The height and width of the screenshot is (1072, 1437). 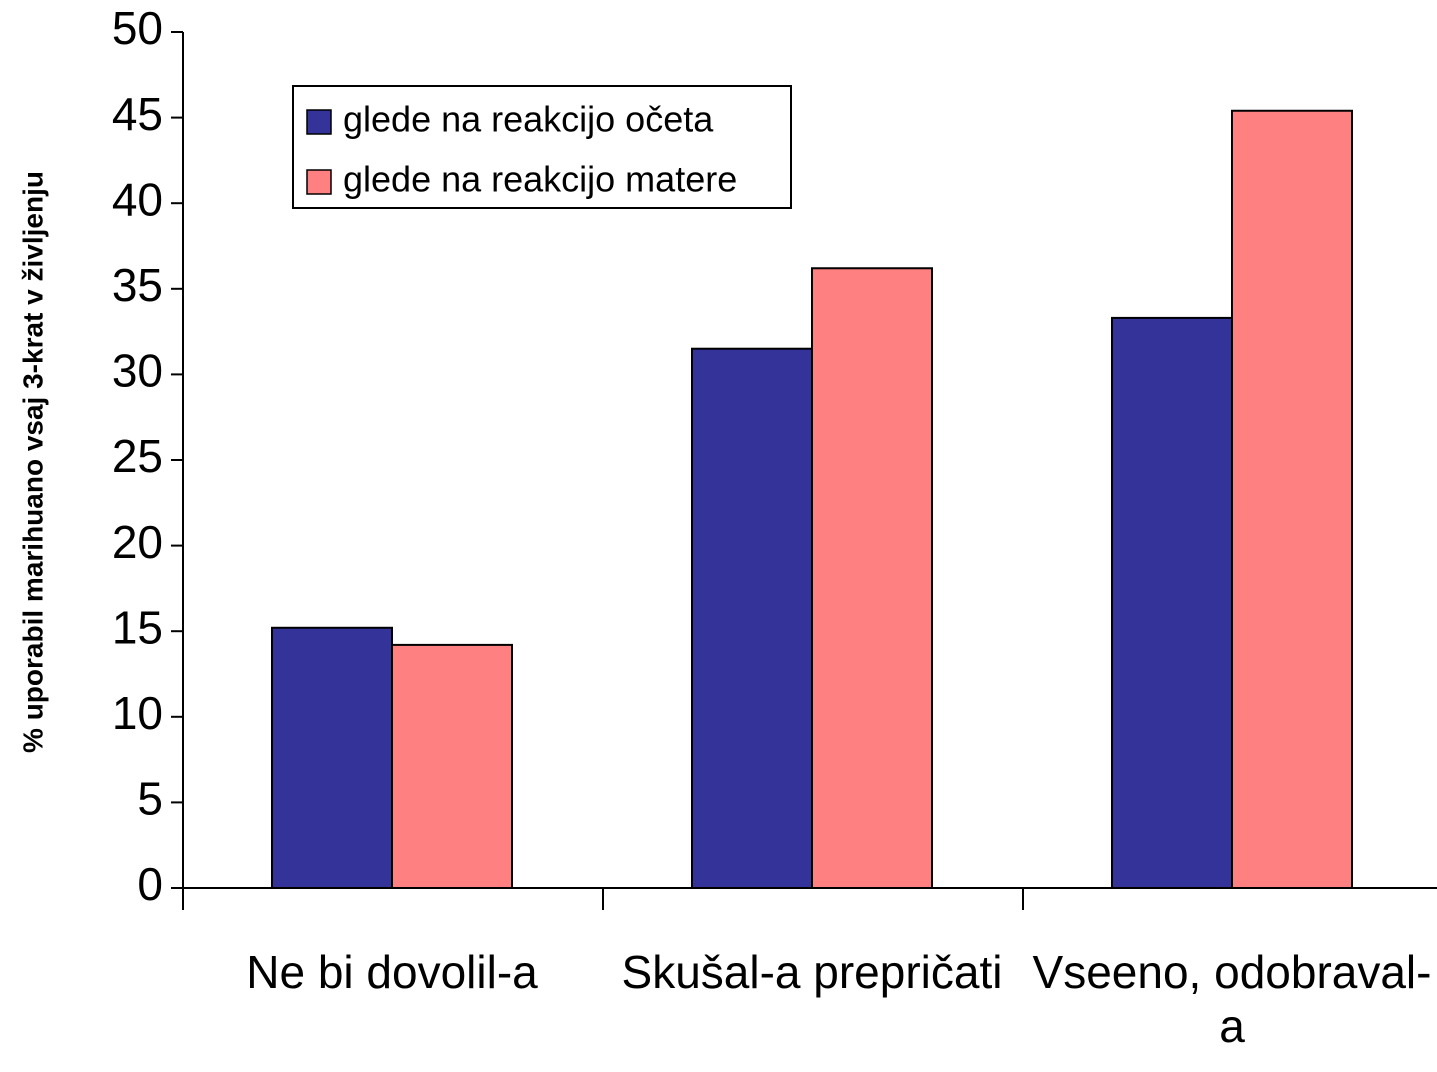 What do you see at coordinates (150, 884) in the screenshot?
I see `y-tick-label: 0` at bounding box center [150, 884].